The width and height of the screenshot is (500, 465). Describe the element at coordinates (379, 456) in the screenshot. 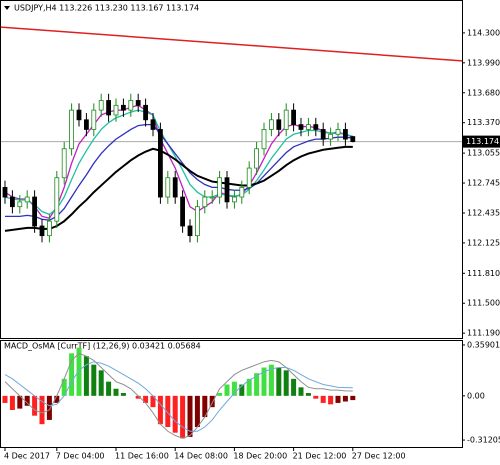

I see `x-tick-label: 27 Dec 12:00` at that location.